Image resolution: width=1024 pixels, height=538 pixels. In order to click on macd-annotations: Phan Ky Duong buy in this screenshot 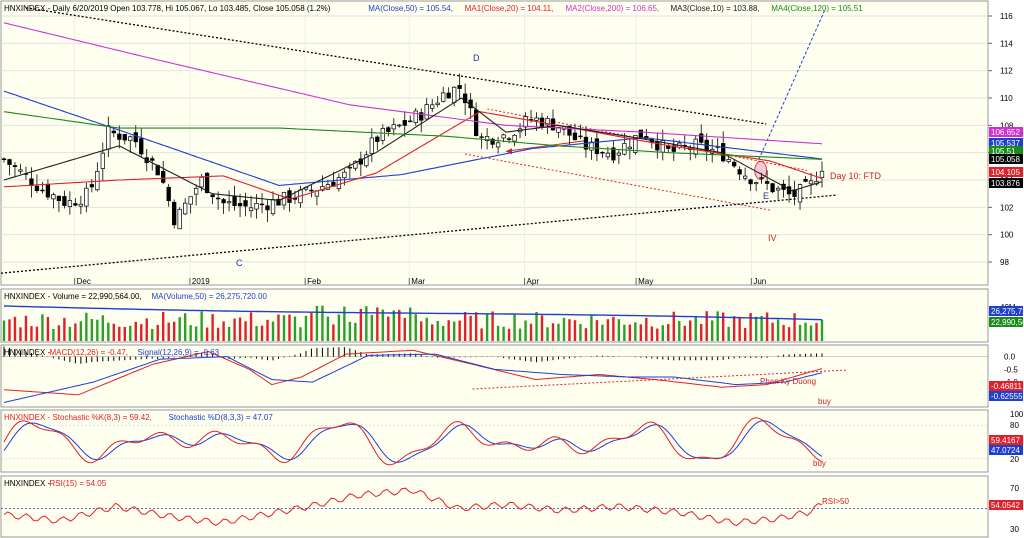, I will do `click(795, 391)`.